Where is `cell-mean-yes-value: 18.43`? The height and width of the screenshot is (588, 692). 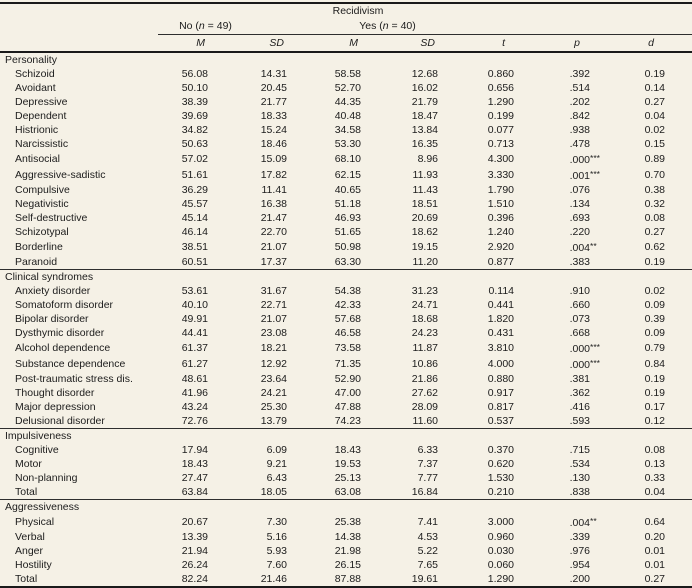 cell-mean-yes-value: 18.43 is located at coordinates (347, 450).